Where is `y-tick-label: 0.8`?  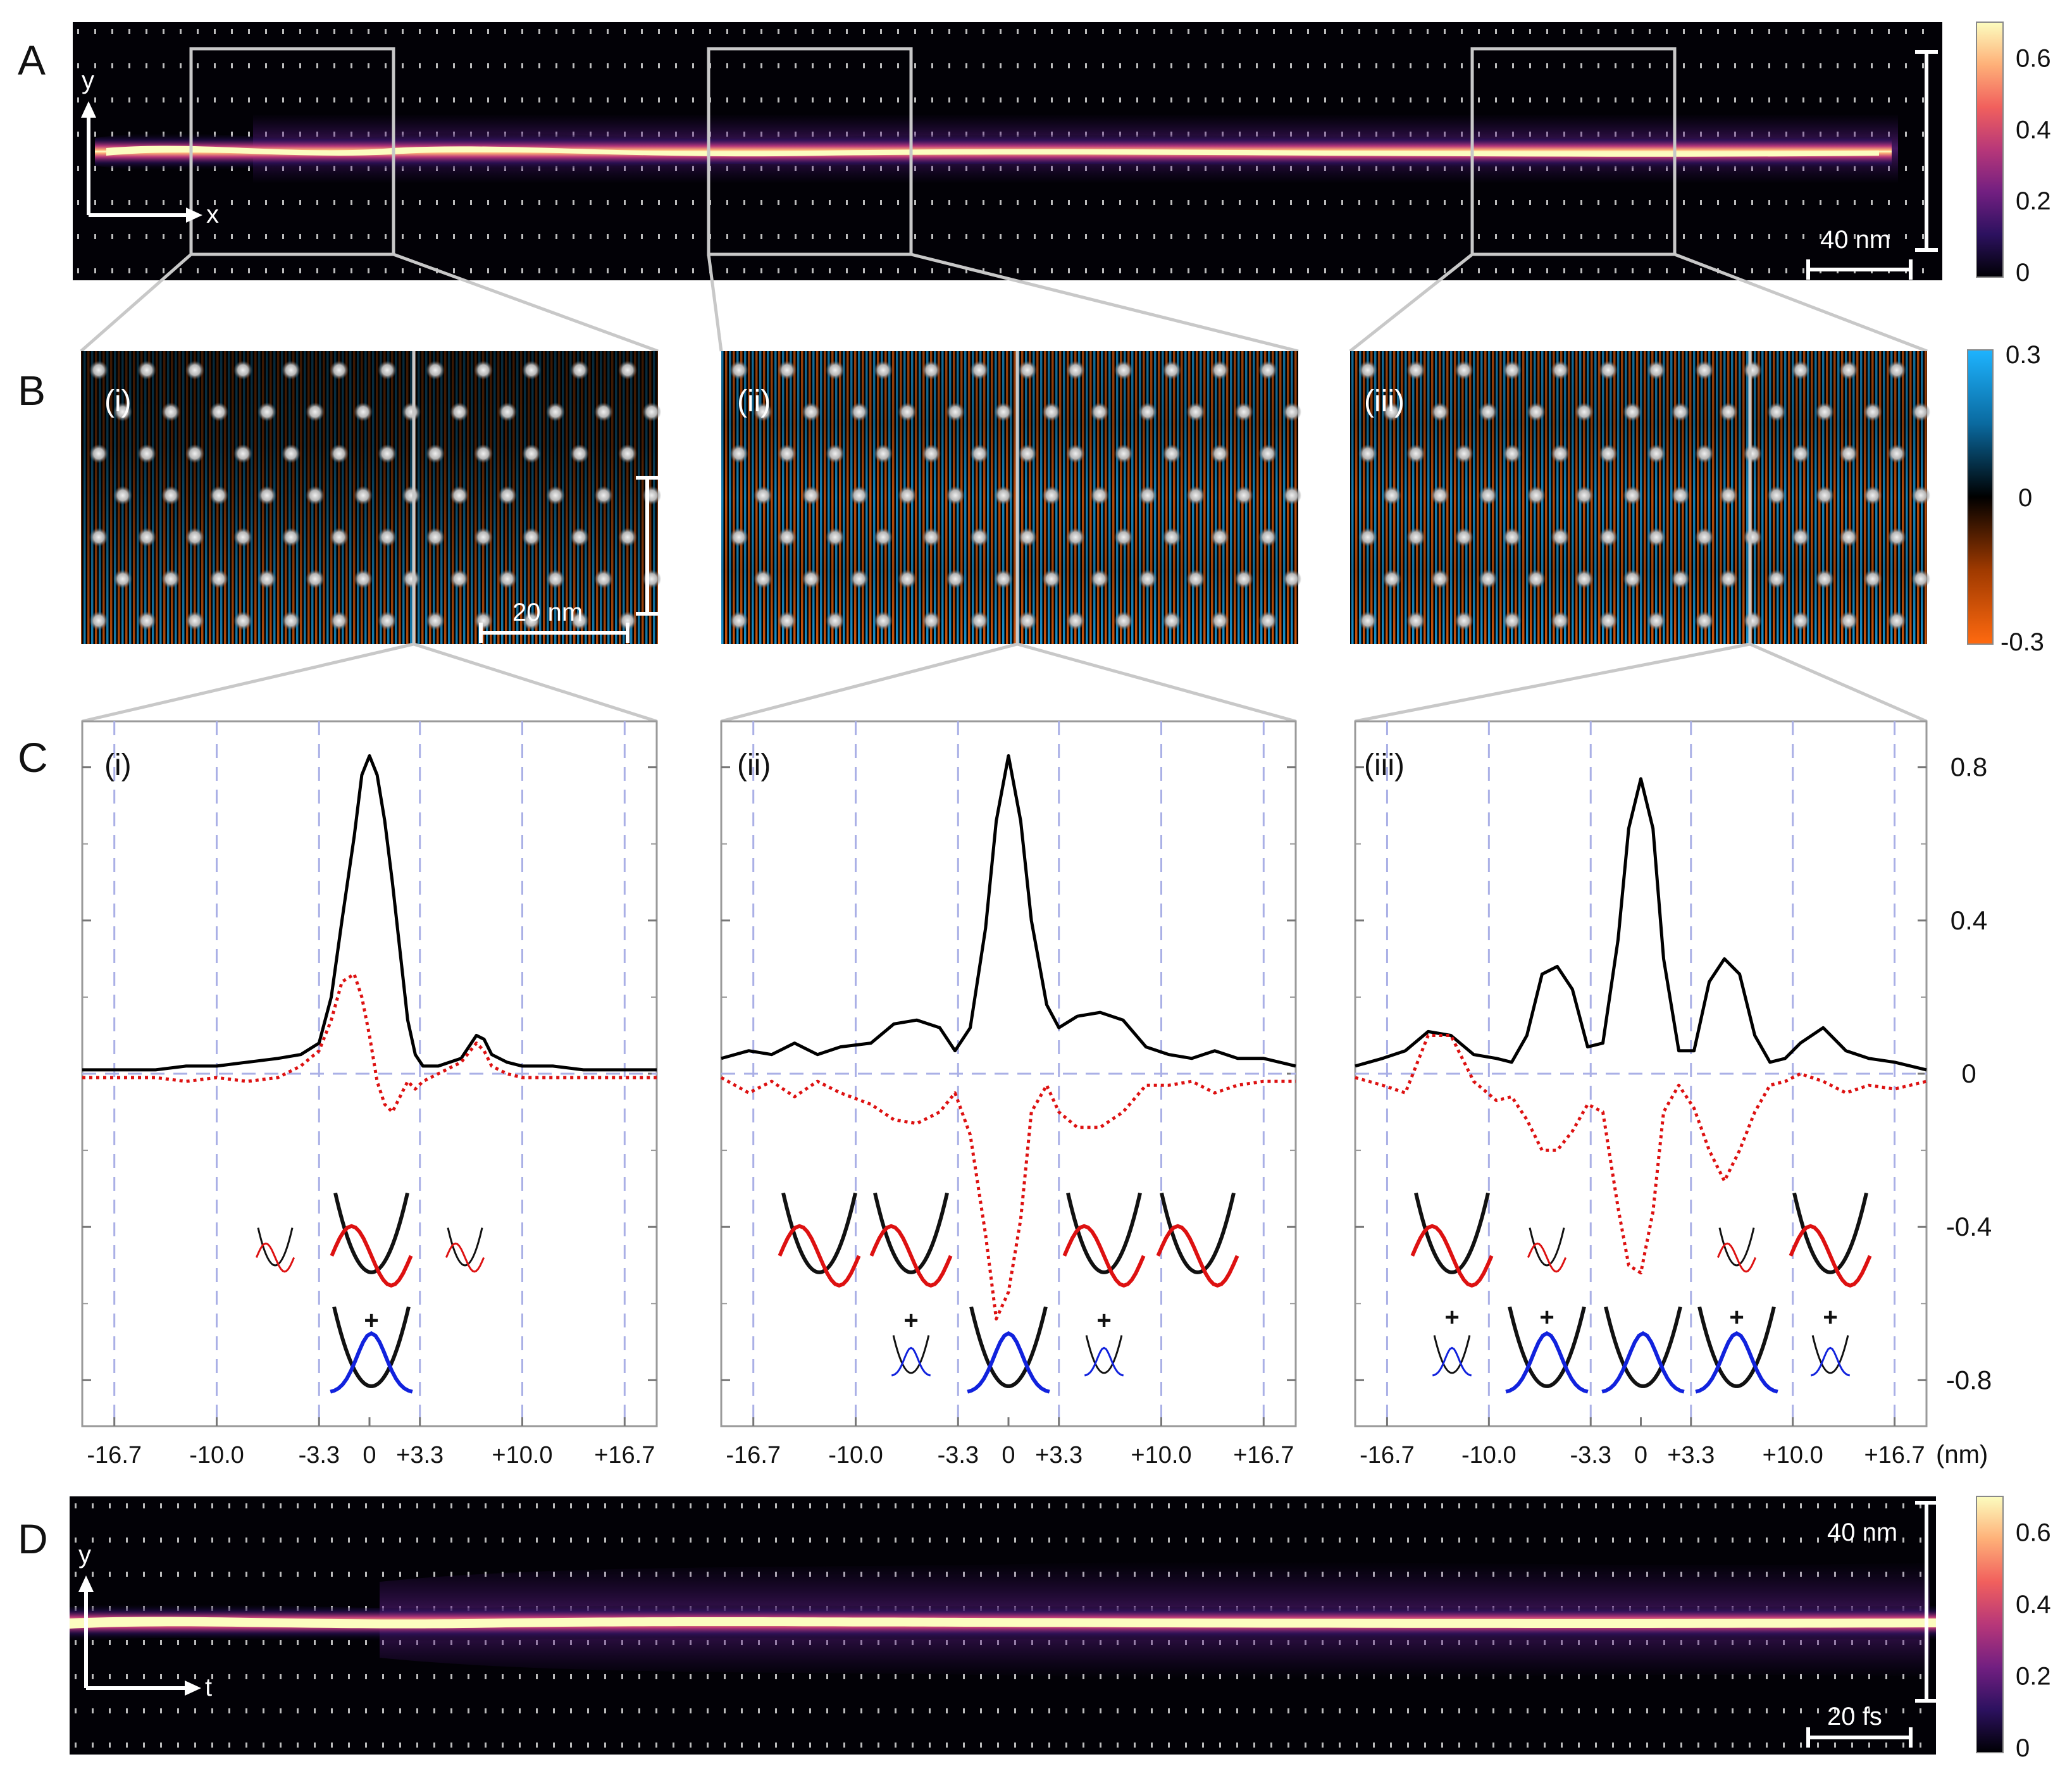 y-tick-label: 0.8 is located at coordinates (1969, 767).